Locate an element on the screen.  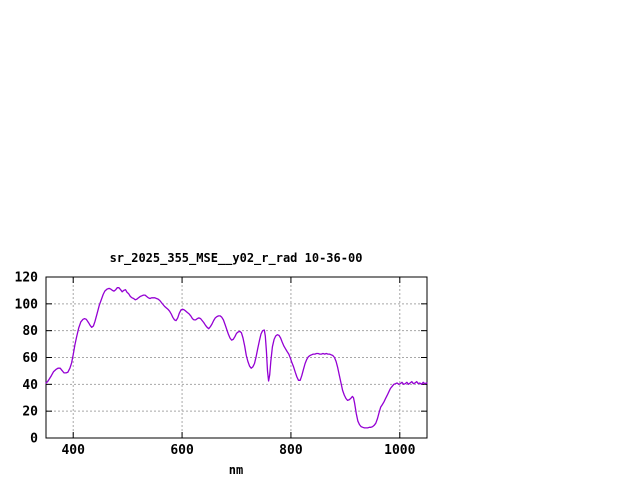
y-tick-label: 0 is located at coordinates (34, 439).